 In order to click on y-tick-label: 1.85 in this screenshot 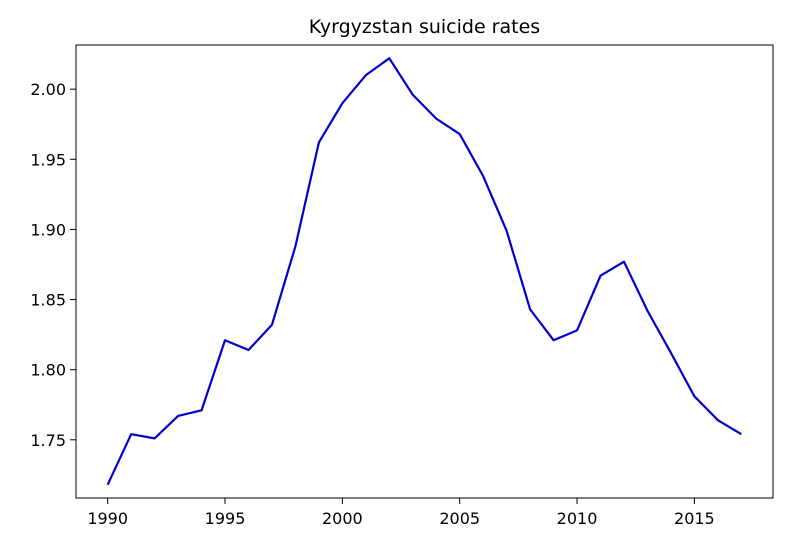, I will do `click(48, 300)`.